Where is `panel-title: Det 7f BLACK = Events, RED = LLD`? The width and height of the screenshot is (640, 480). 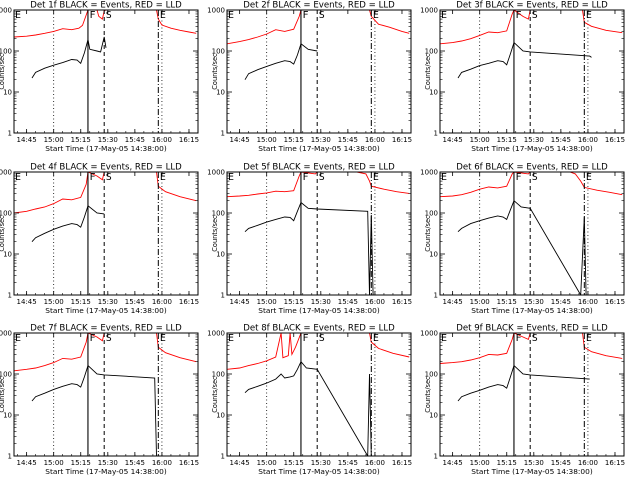
panel-title: Det 7f BLACK = Events, RED = LLD is located at coordinates (106, 329).